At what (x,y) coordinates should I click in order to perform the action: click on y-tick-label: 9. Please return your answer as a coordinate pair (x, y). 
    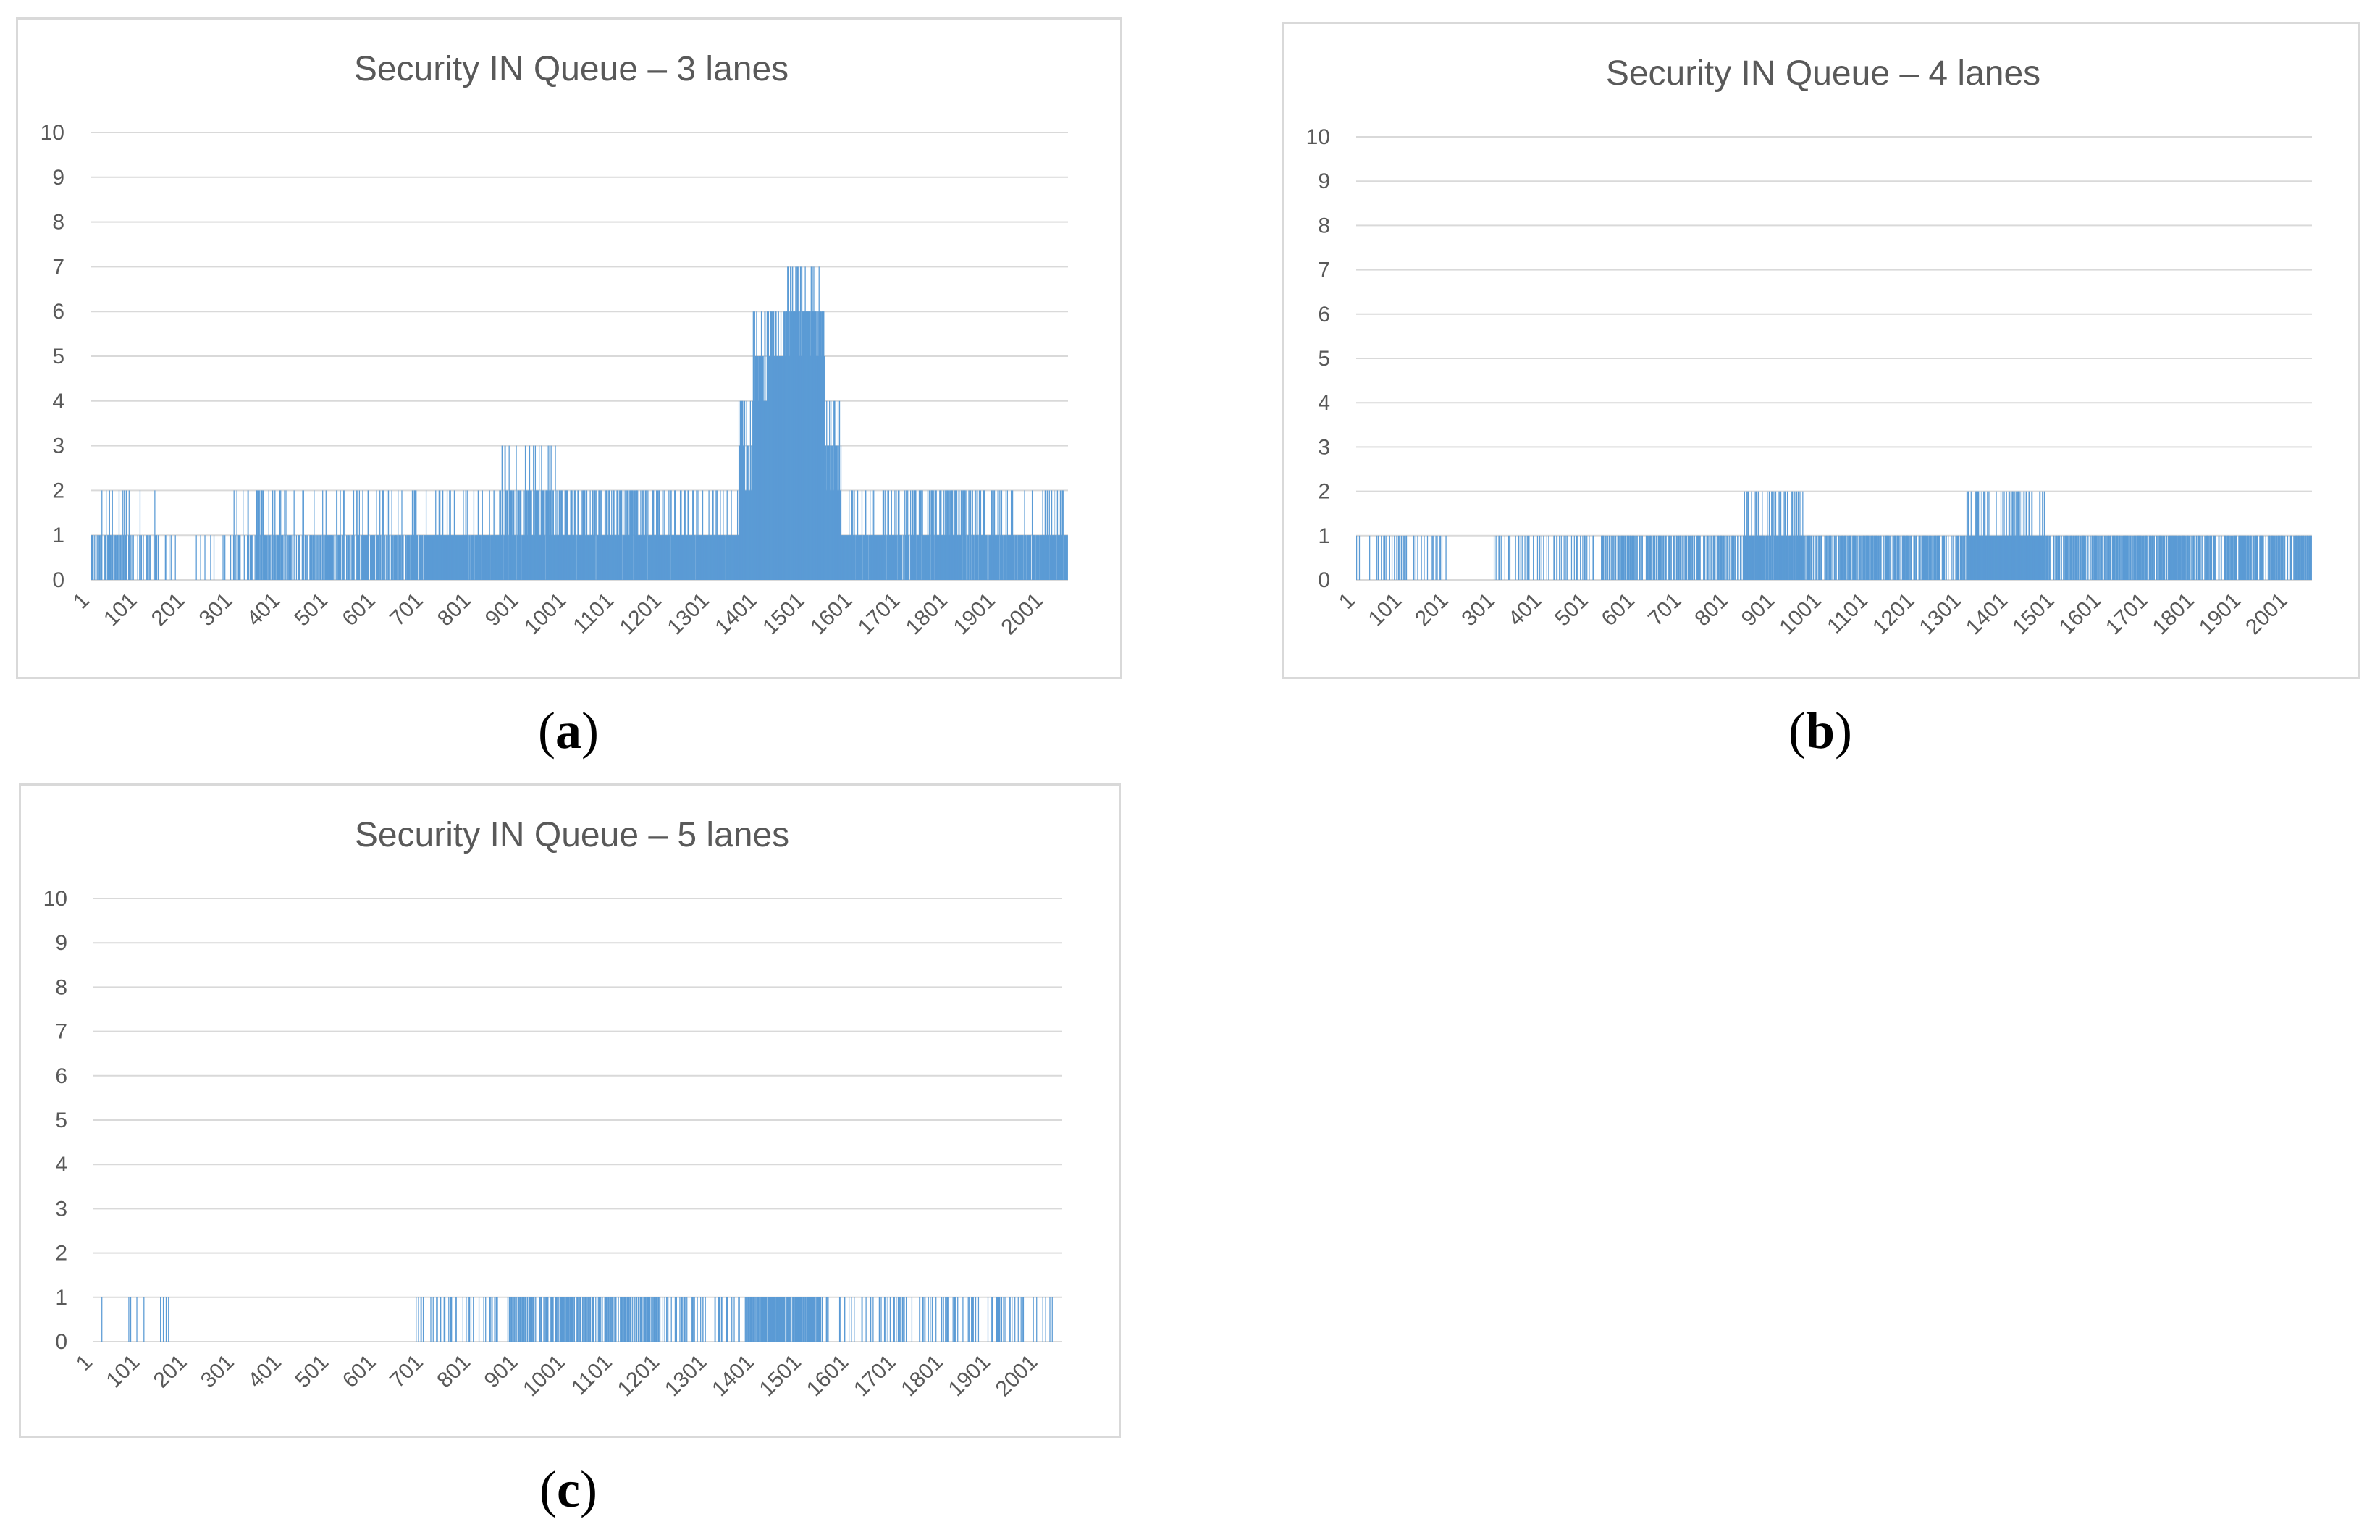
    Looking at the image, I should click on (61, 943).